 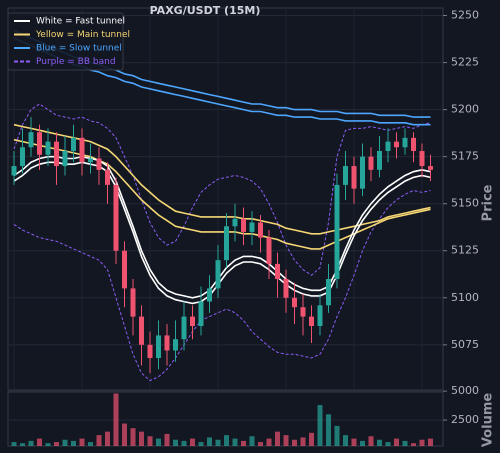 What do you see at coordinates (79, 49) in the screenshot?
I see `legend-label: Blue = Slow tunnel` at bounding box center [79, 49].